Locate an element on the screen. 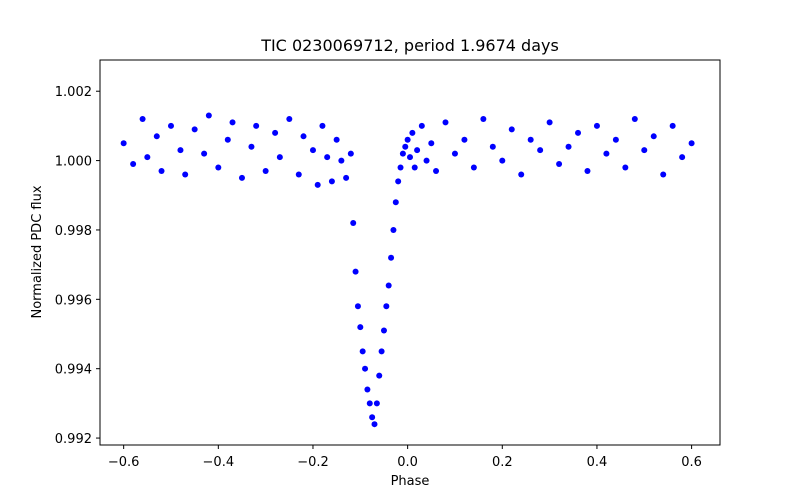 The height and width of the screenshot is (504, 800). y-tick-label: 1.002 is located at coordinates (73, 92).